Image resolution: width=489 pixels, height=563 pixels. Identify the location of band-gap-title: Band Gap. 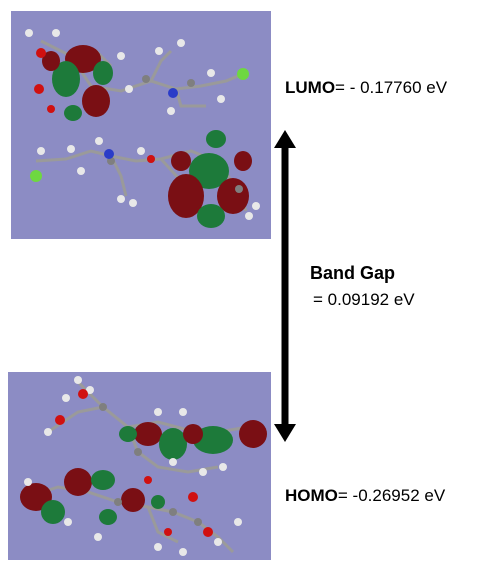
(353, 273).